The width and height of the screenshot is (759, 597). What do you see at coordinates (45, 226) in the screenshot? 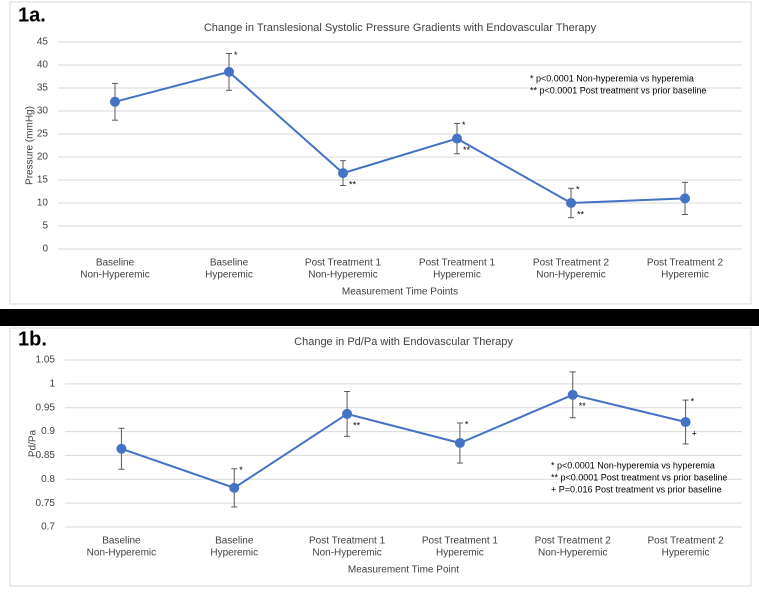
I see `y-tick-label: 5` at bounding box center [45, 226].